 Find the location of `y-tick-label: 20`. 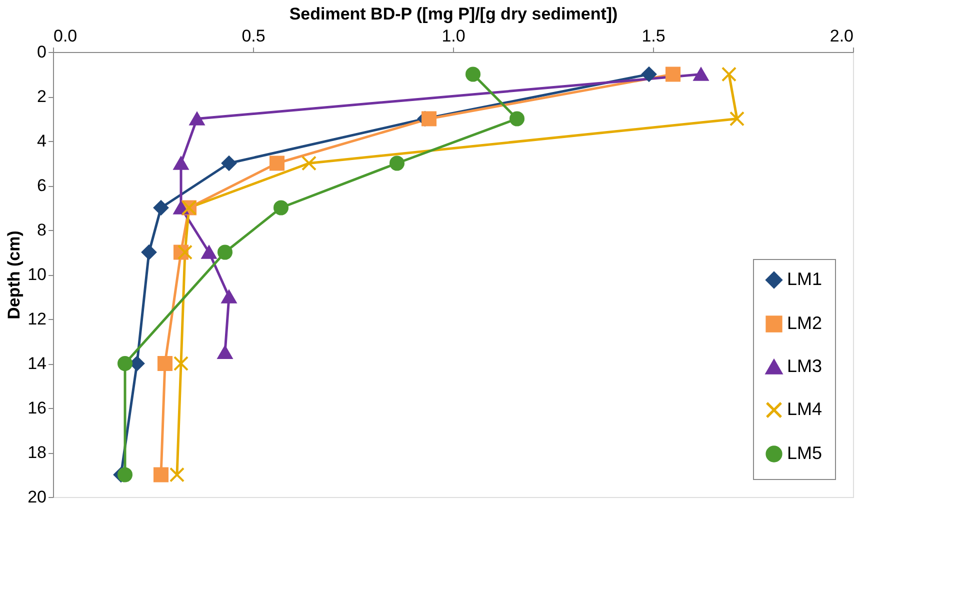

y-tick-label: 20 is located at coordinates (37, 497).